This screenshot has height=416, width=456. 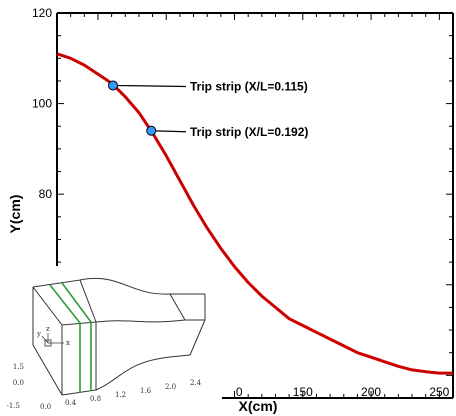 I want to click on inset-bottom-tick-label: 0.4, so click(x=71, y=403).